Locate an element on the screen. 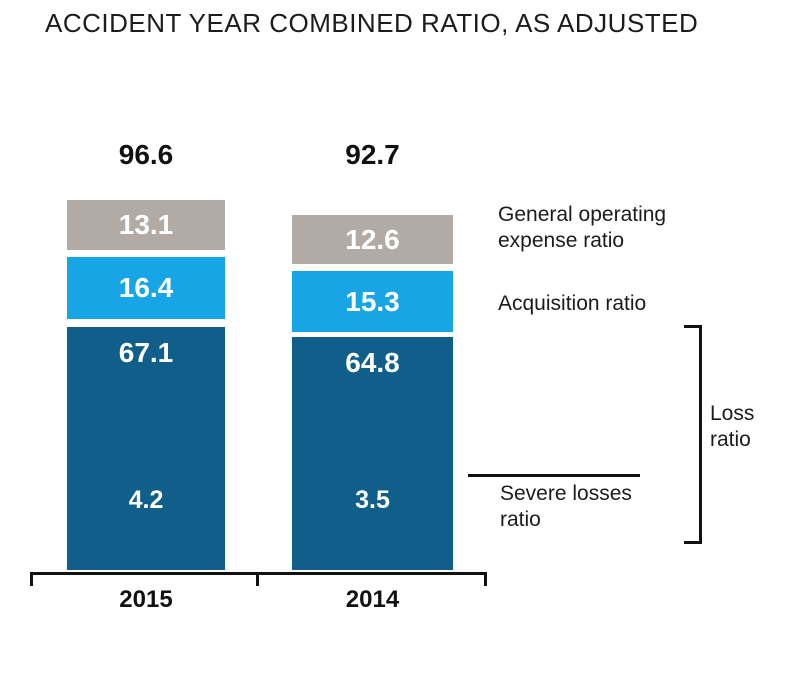 This screenshot has width=800, height=675. segment-value-label: 15.3 is located at coordinates (372, 301).